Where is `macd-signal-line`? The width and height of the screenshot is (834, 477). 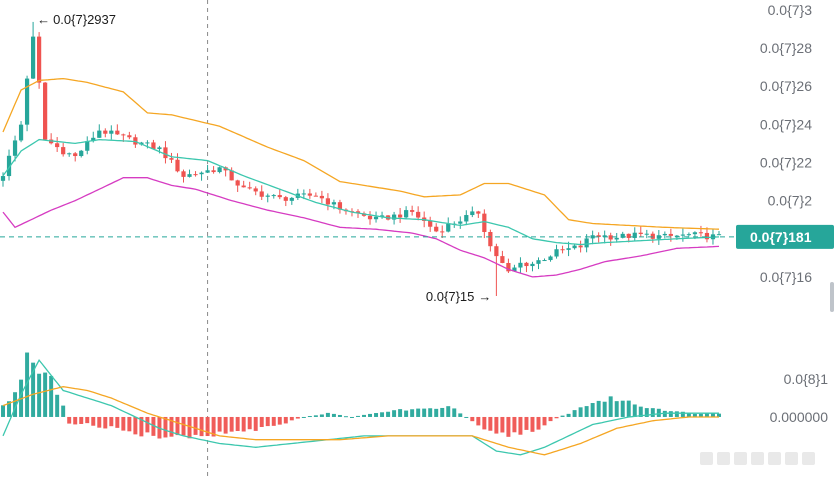
macd-signal-line is located at coordinates (360, 421).